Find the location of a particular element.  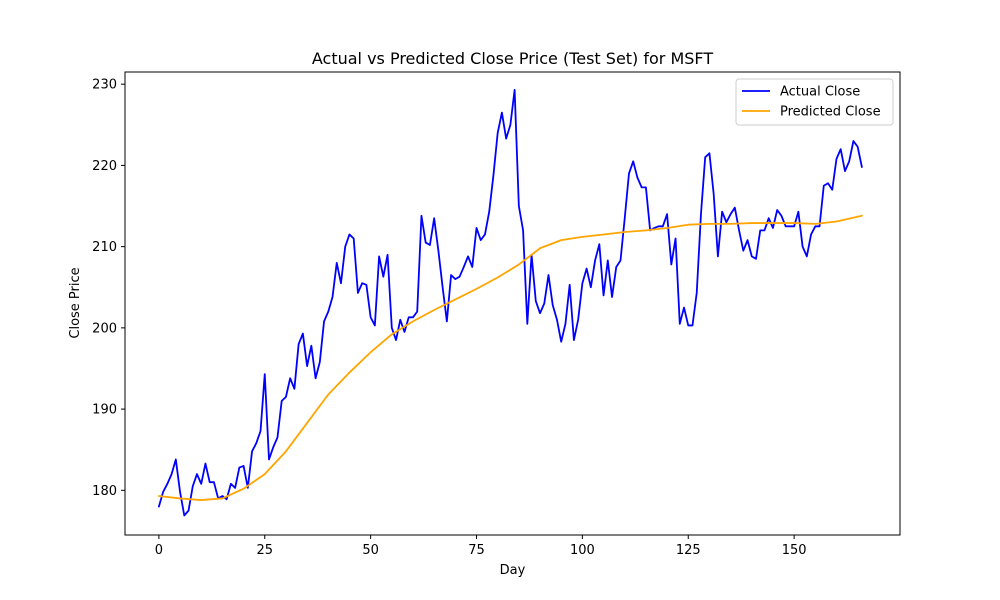

y-tick-label: 190 is located at coordinates (104, 410).